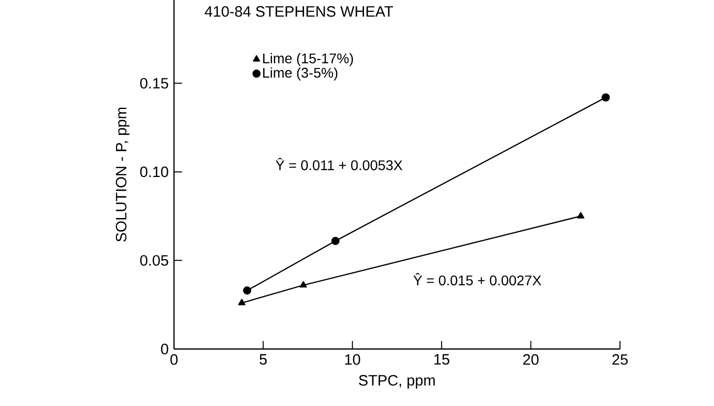  What do you see at coordinates (477, 279) in the screenshot?
I see `annotation: Ŷ = 0.015 + 0.0027X` at bounding box center [477, 279].